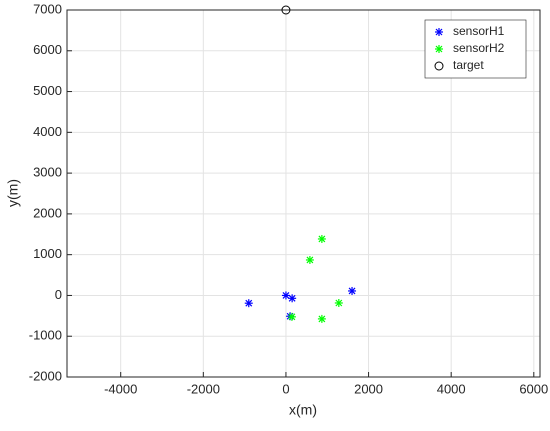  Describe the element at coordinates (479, 48) in the screenshot. I see `legend-label: sensorH2` at that location.